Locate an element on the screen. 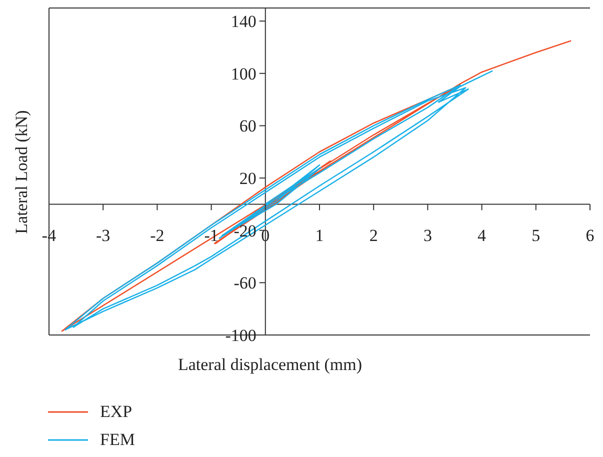 This screenshot has width=603, height=457. x-tick-label: 5 is located at coordinates (536, 236).